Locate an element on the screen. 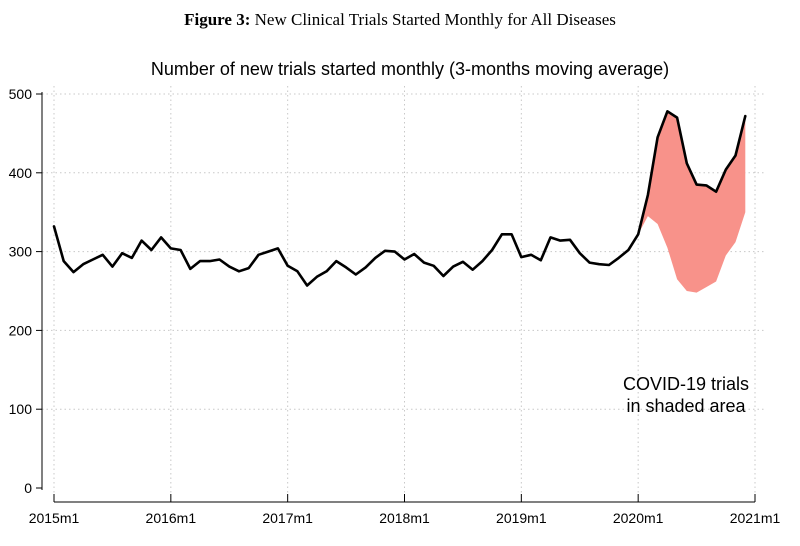 The height and width of the screenshot is (546, 800). covid-shaded-area is located at coordinates (692, 202).